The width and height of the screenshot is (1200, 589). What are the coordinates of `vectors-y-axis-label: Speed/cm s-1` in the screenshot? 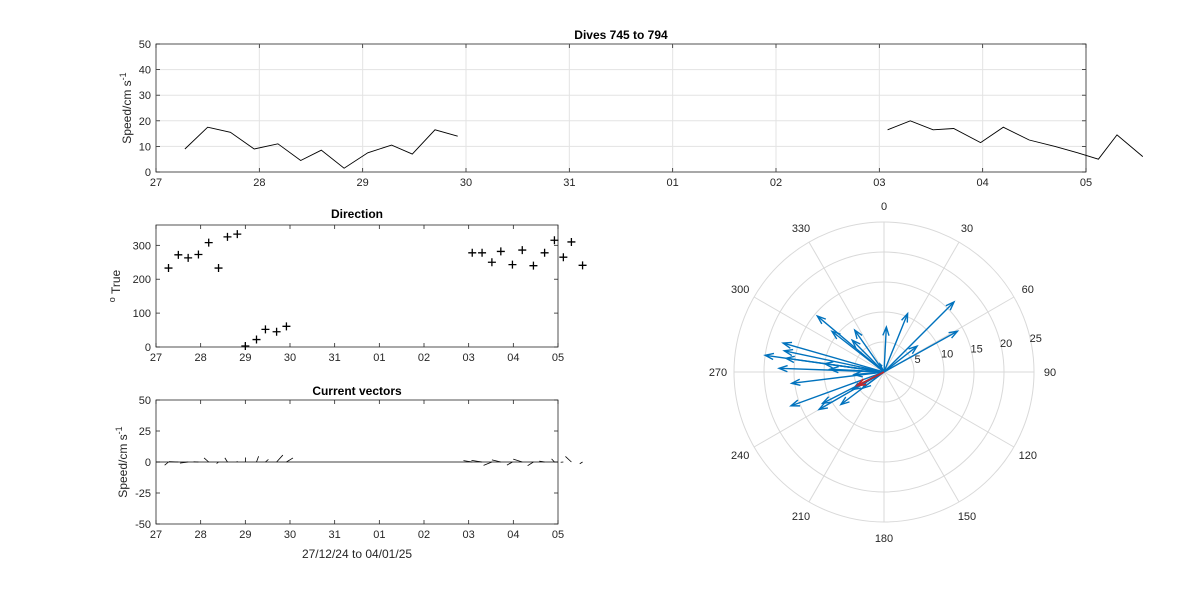 It's located at (122, 461).